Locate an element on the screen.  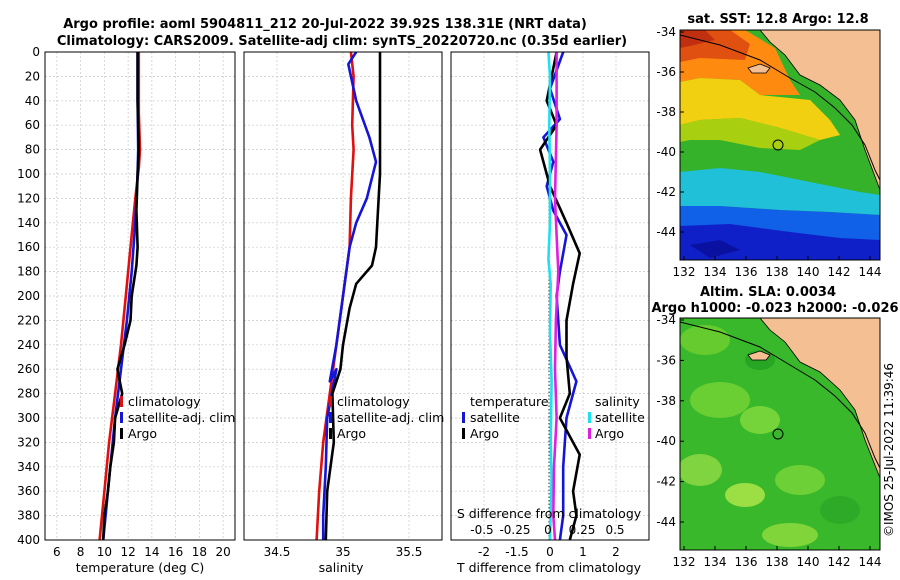
y-tick-label: 360 is located at coordinates (28, 491).